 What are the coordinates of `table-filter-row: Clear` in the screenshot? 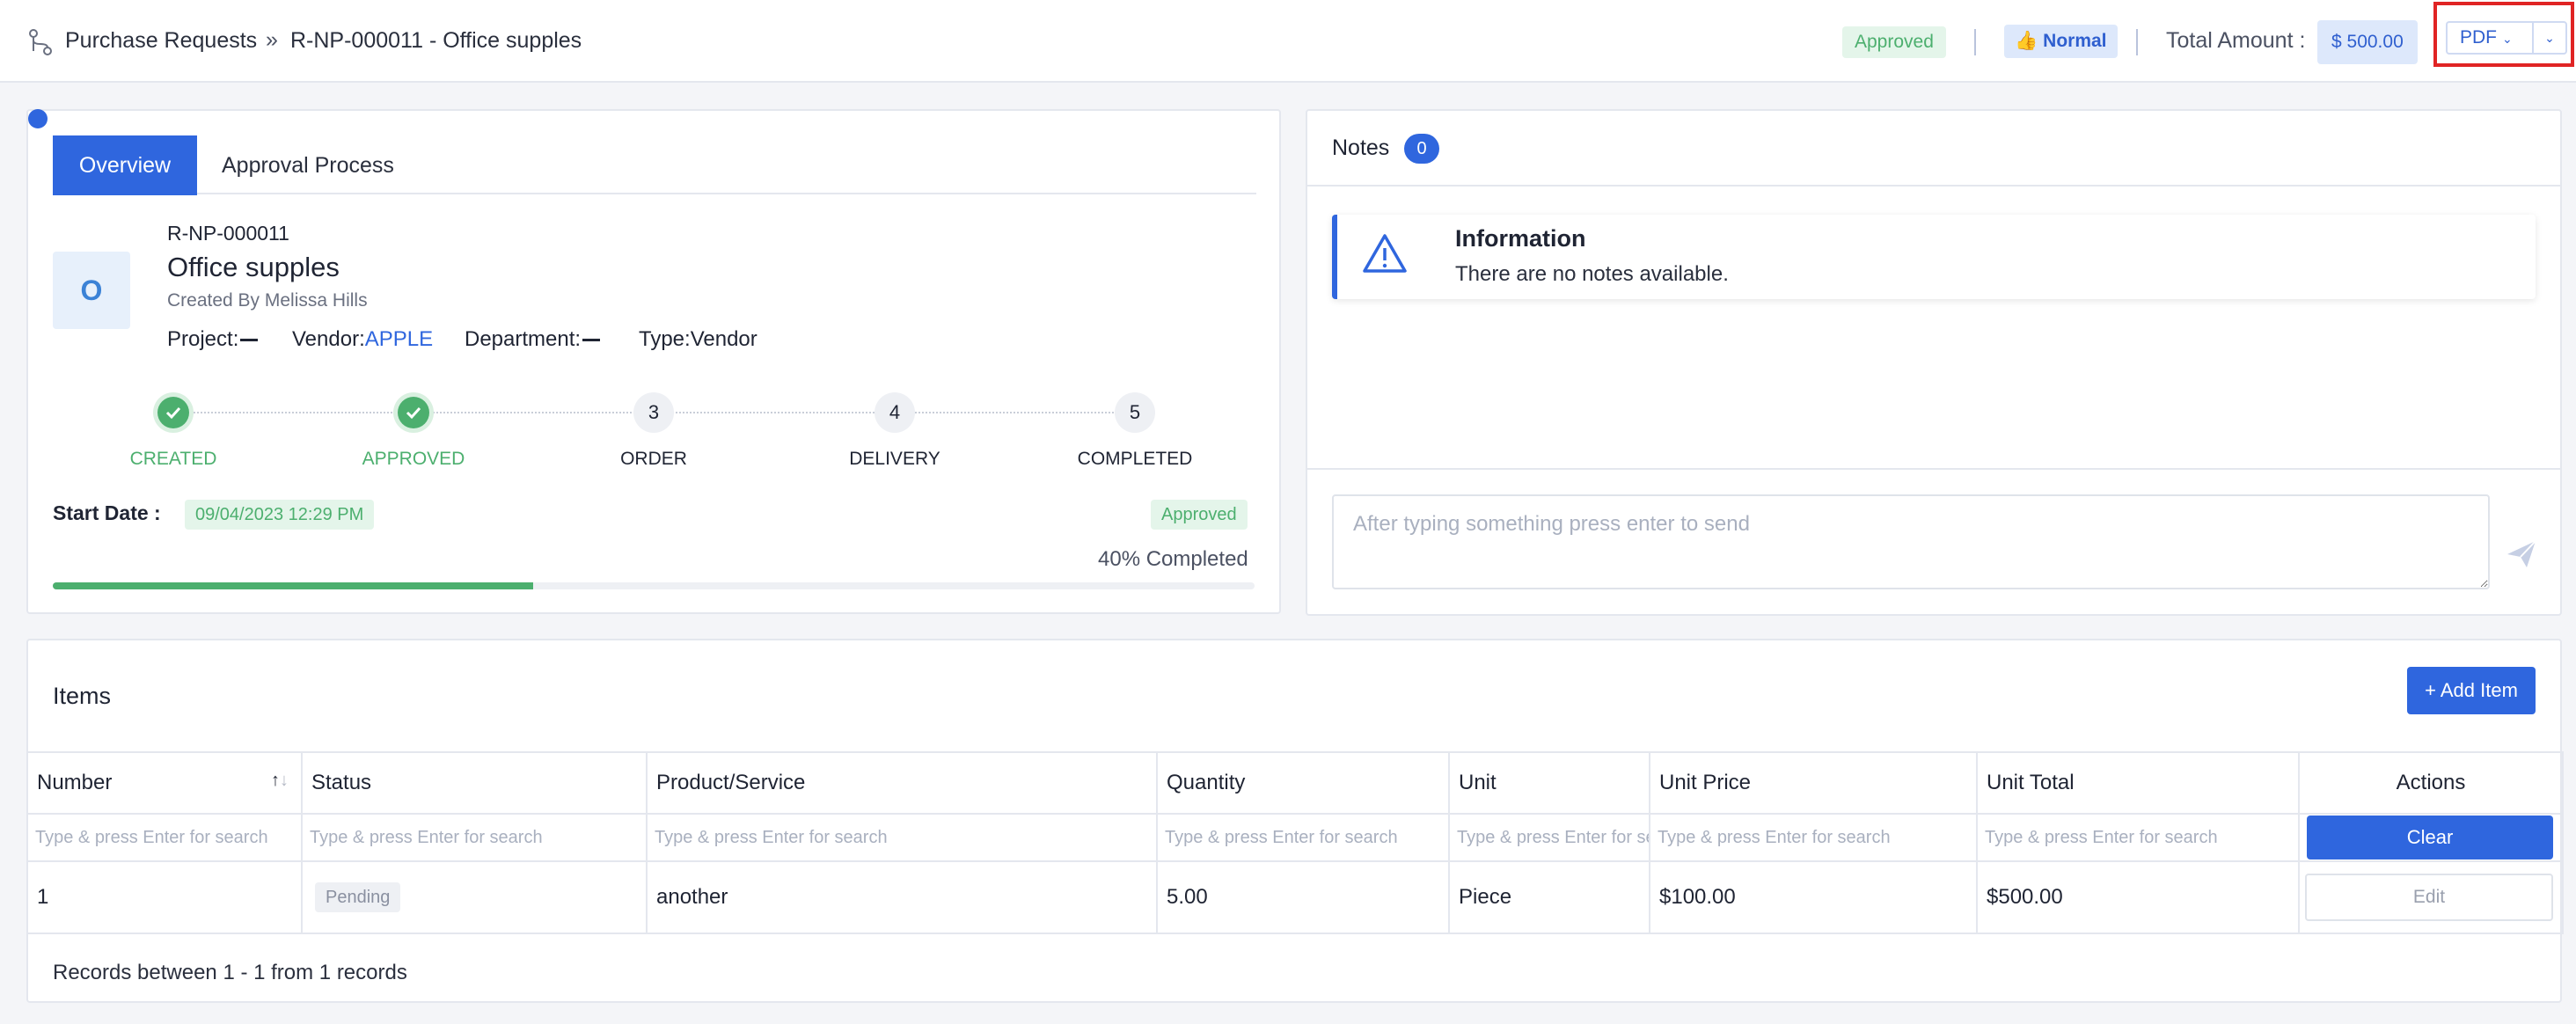 It's located at (1295, 837).